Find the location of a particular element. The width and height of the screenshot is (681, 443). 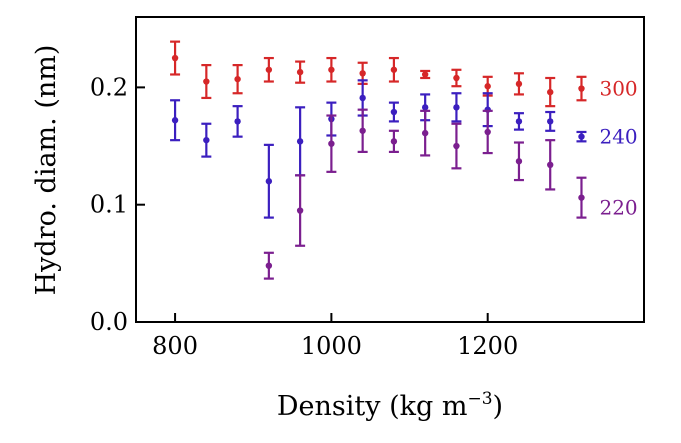

y-tick-label: 0.0 is located at coordinates (109, 322).